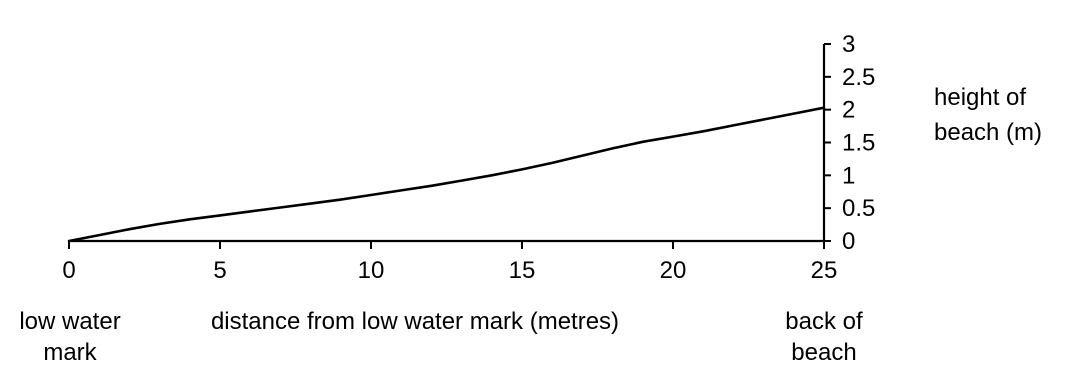 The height and width of the screenshot is (367, 1070). What do you see at coordinates (858, 143) in the screenshot?
I see `y-tick-label: 1.5` at bounding box center [858, 143].